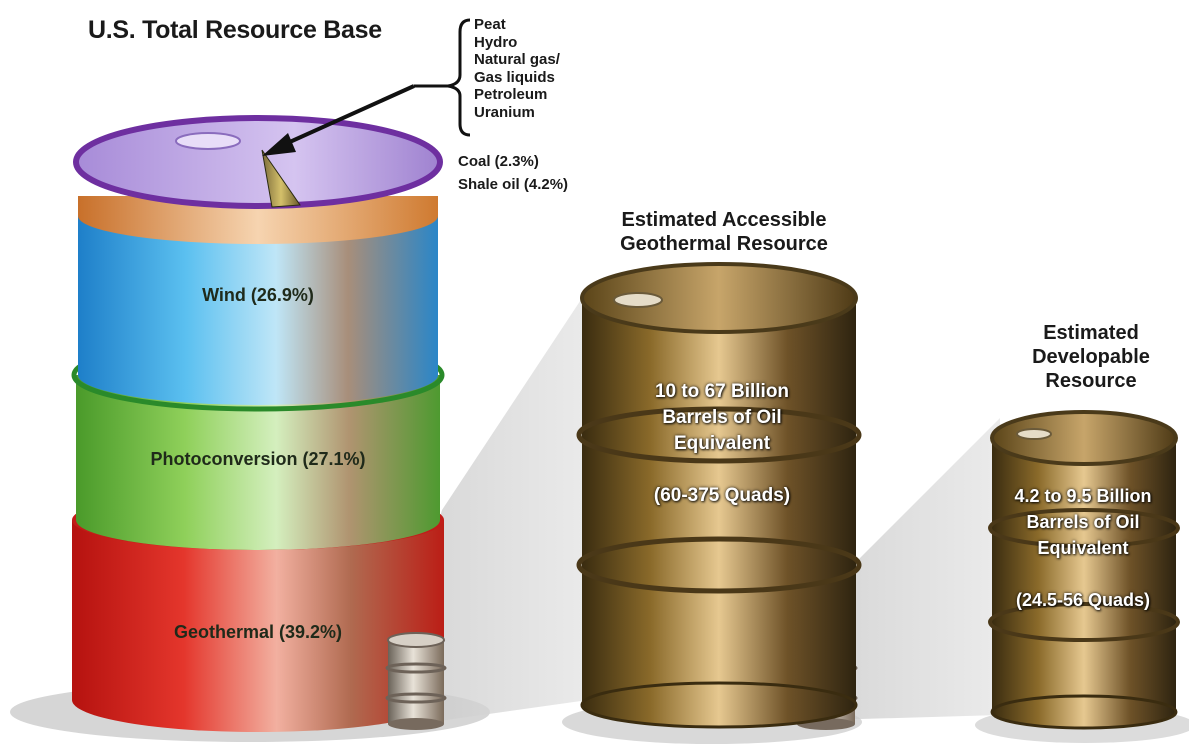  What do you see at coordinates (514, 77) in the screenshot?
I see `minor-resource-item: Gas liquids` at bounding box center [514, 77].